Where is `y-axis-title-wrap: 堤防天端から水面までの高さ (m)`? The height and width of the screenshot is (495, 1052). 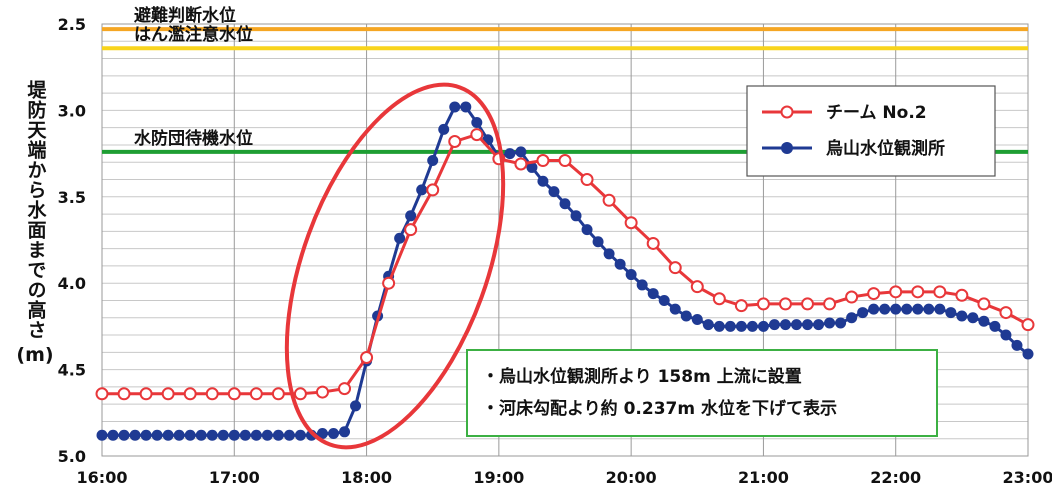 y-axis-title-wrap: 堤防天端から水面までの高さ (m) is located at coordinates (35, 223).